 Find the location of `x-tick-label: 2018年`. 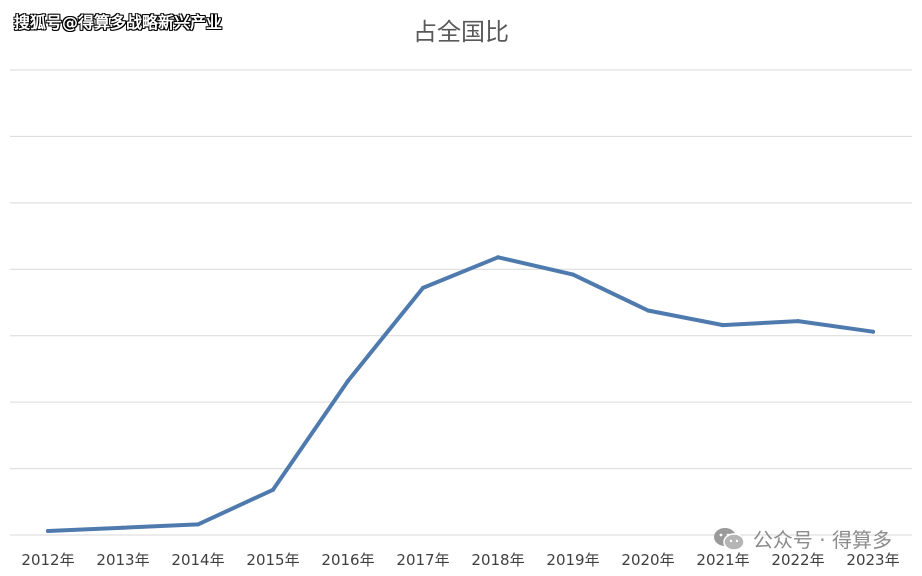

x-tick-label: 2018年 is located at coordinates (497, 560).